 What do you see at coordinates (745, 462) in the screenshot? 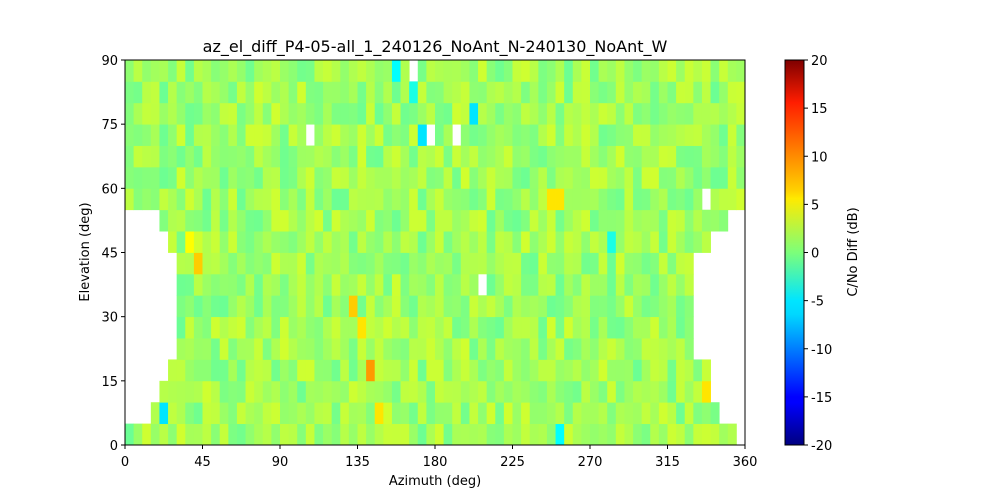
I see `x-tick-label: 360` at bounding box center [745, 462].